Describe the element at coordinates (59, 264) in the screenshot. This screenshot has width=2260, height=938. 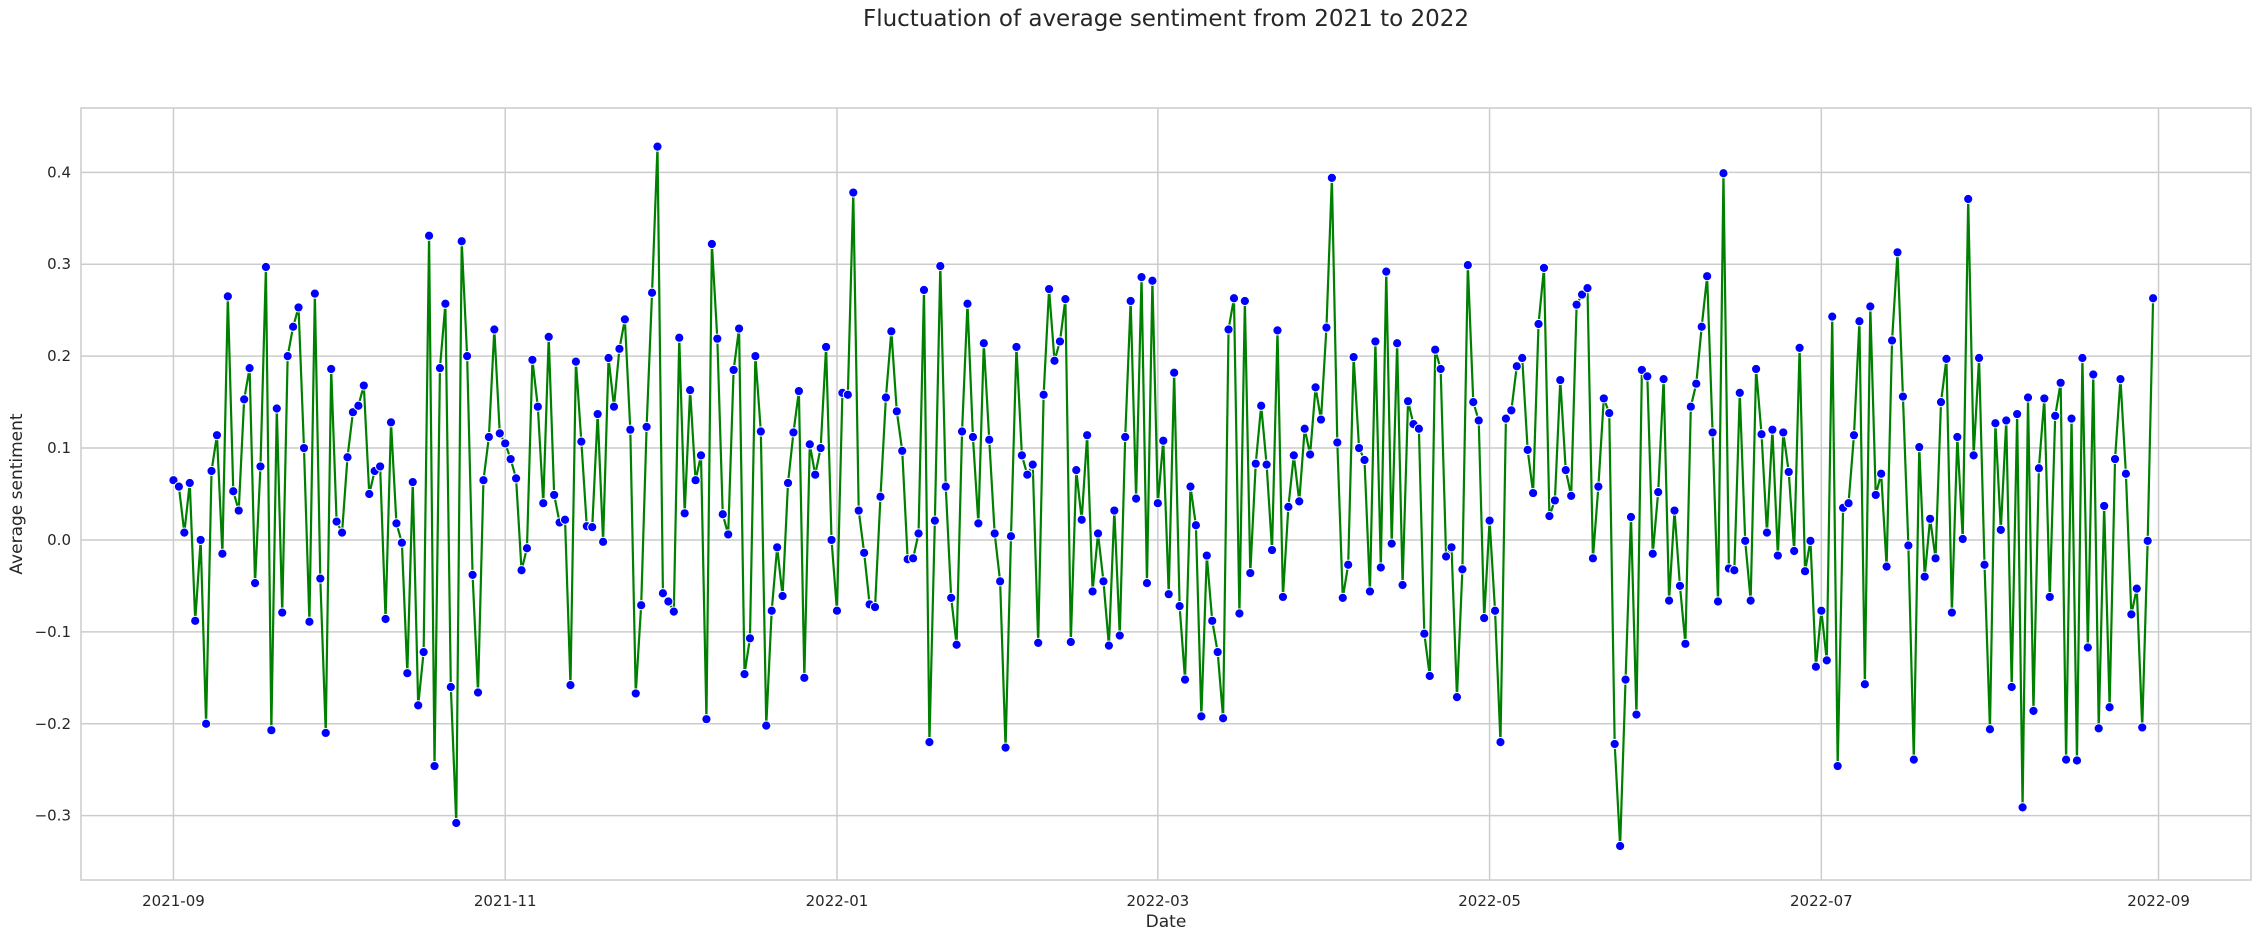
I see `y-tick-label: 0.3` at that location.